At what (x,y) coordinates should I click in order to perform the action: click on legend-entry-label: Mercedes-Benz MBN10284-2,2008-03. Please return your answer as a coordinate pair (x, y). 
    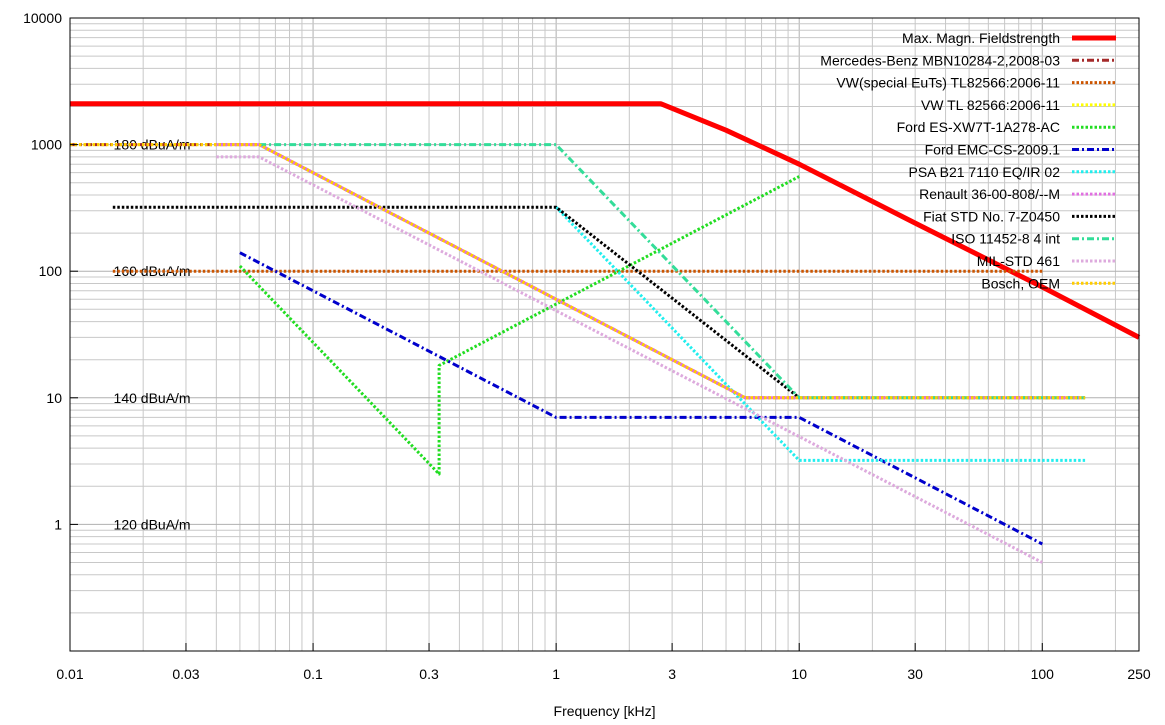
    Looking at the image, I should click on (940, 60).